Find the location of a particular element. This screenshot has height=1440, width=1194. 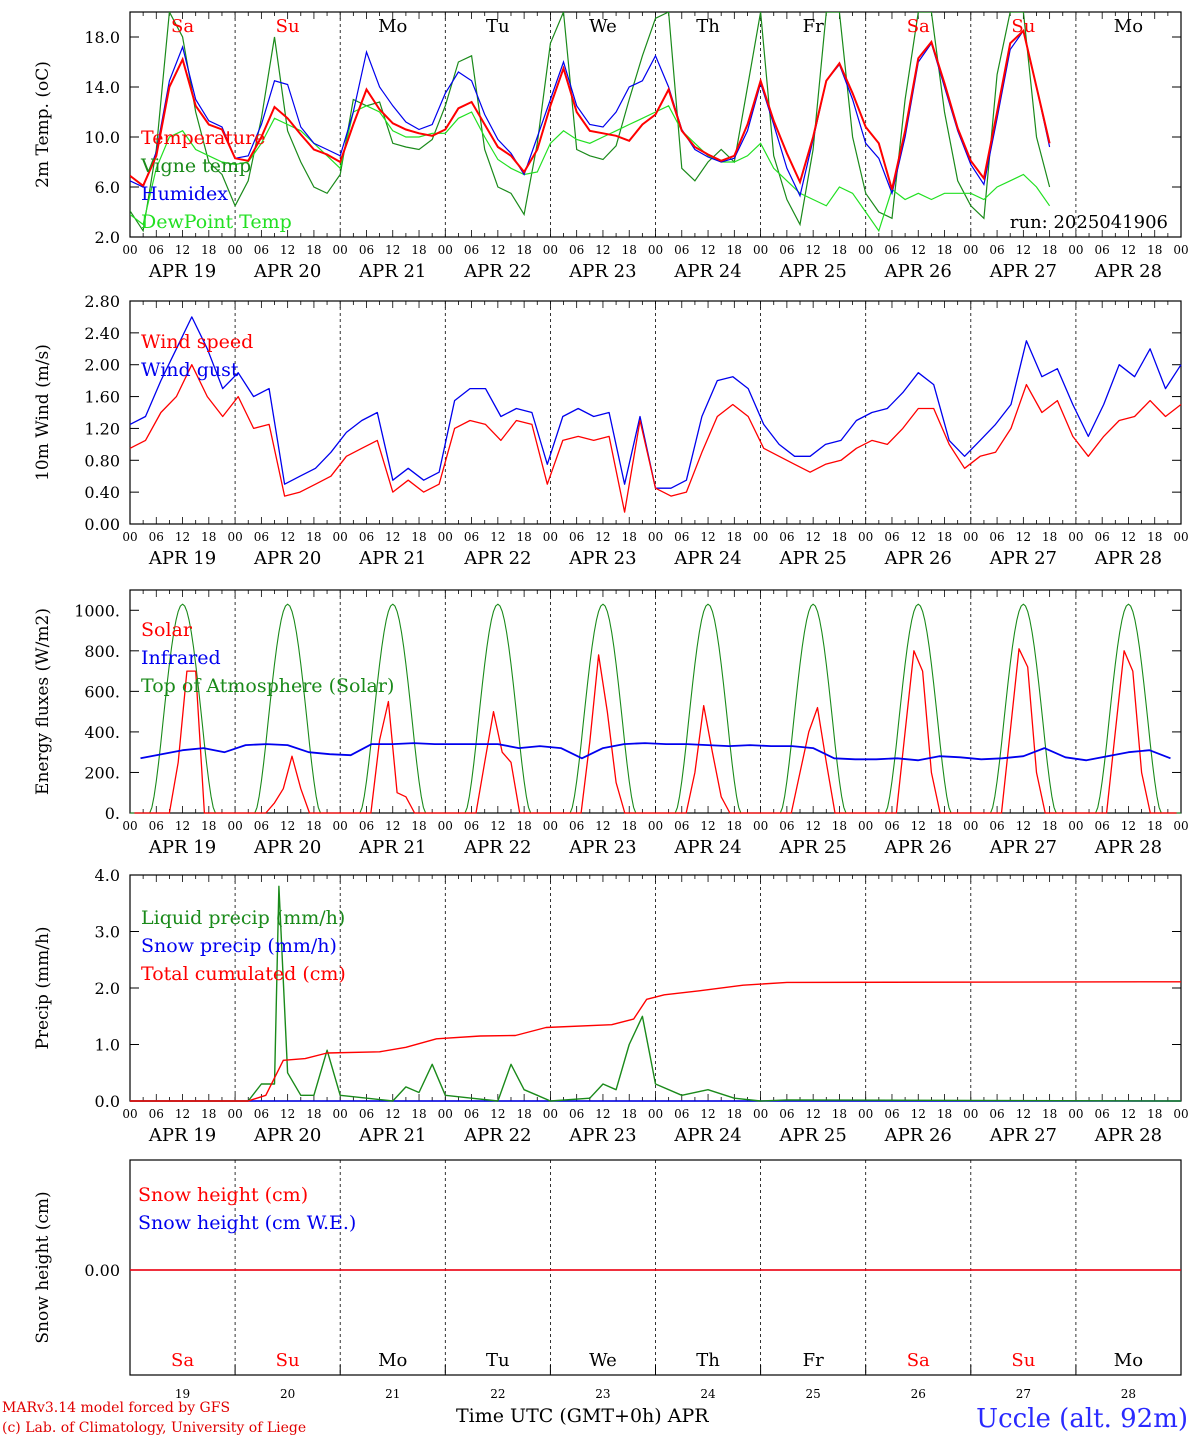

series-line-dewpoint-temp is located at coordinates (590, 169).